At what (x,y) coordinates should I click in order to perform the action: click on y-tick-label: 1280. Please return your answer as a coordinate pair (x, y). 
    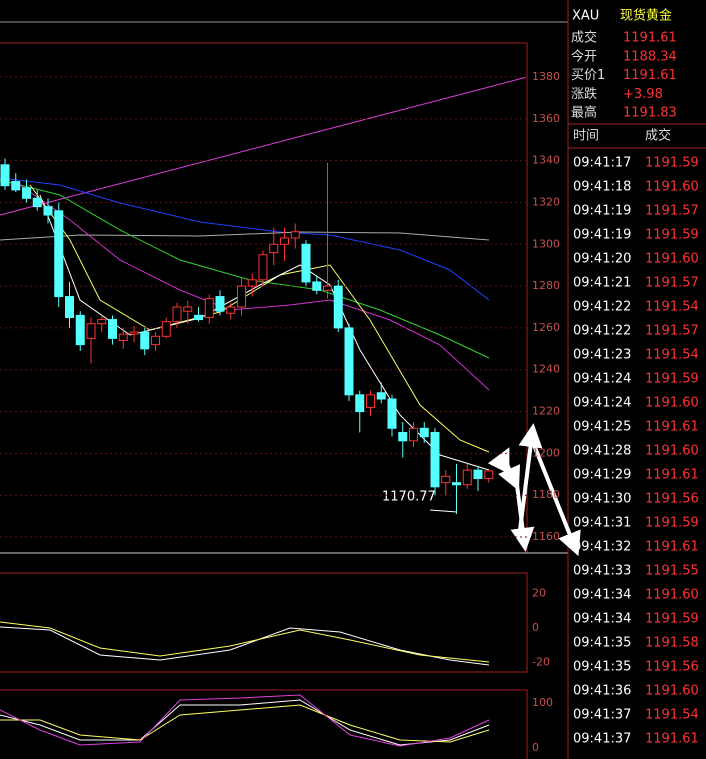
    Looking at the image, I should click on (546, 285).